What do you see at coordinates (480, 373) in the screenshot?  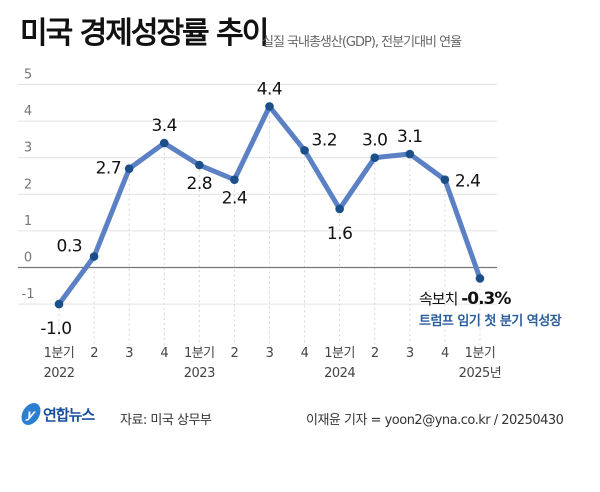 I see `x-year-label: 2025년` at bounding box center [480, 373].